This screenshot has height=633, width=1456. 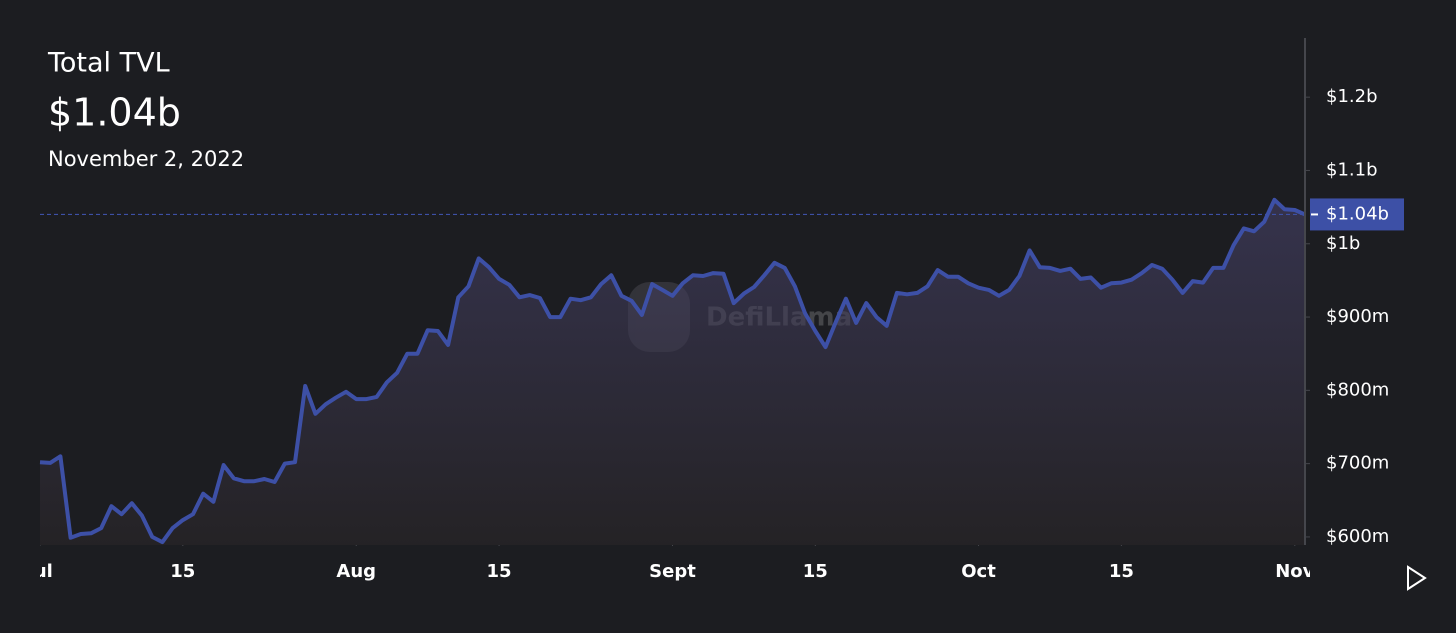 I want to click on headline-value: $1.04b, so click(x=114, y=113).